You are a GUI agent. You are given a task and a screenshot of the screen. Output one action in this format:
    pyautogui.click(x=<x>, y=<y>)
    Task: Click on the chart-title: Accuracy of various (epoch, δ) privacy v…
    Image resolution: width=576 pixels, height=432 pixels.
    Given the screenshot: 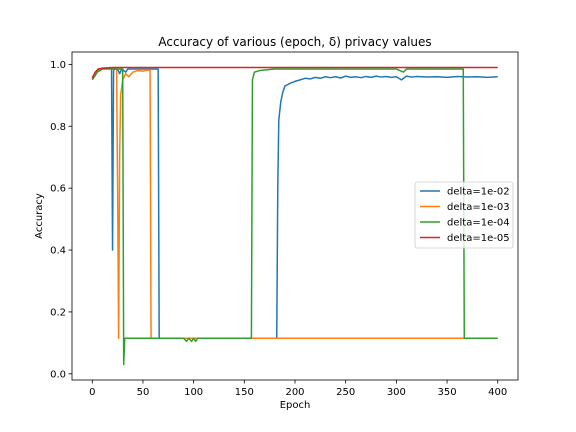 What is the action you would take?
    pyautogui.click(x=294, y=42)
    